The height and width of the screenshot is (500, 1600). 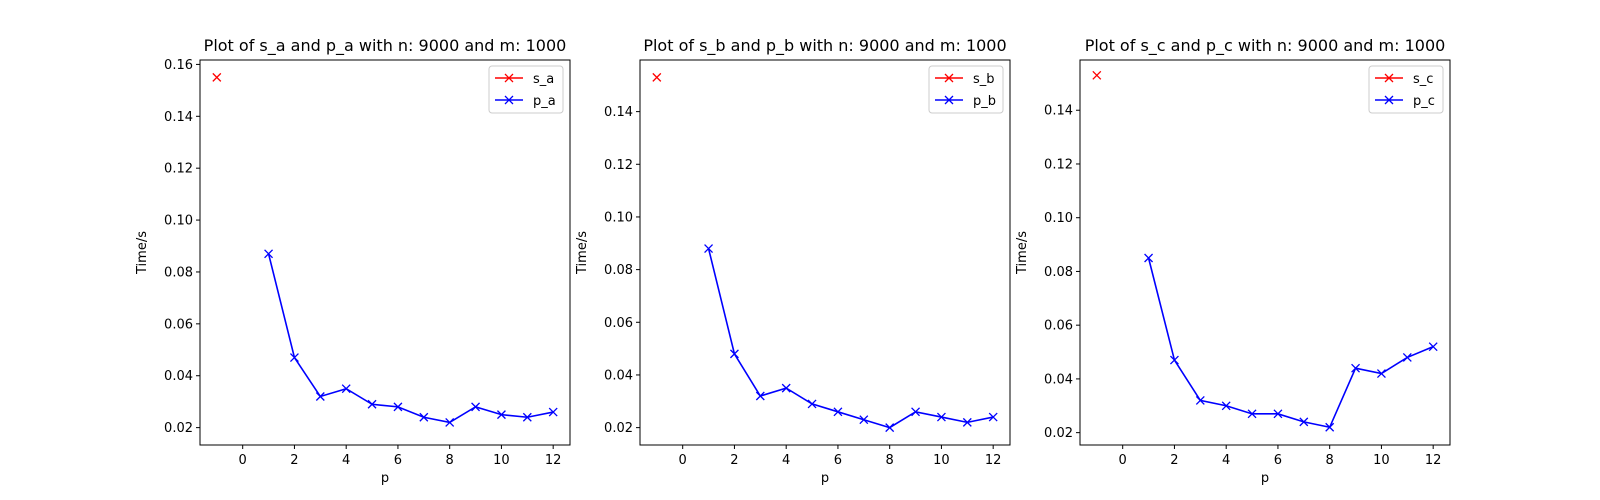 I want to click on legend-label: s_c, so click(x=1423, y=79).